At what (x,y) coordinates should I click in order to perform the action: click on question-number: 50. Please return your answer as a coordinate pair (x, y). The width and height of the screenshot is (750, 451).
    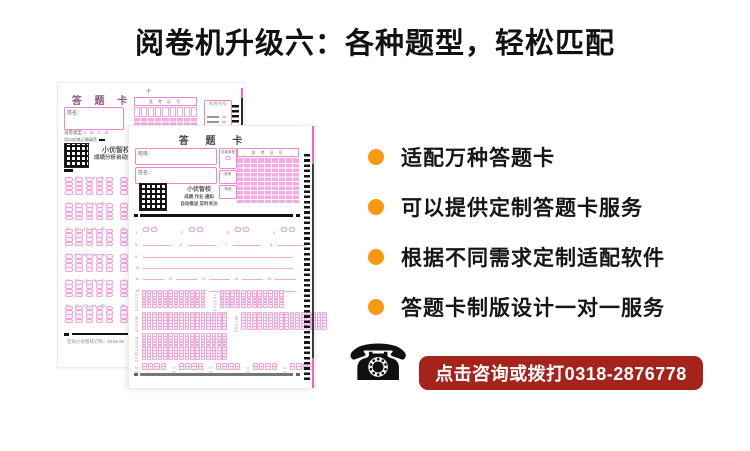
    Looking at the image, I should click on (137, 352).